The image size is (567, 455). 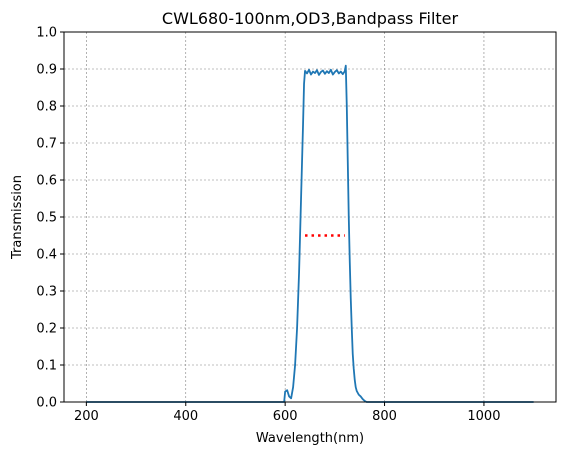 What do you see at coordinates (46, 181) in the screenshot?
I see `y-tick-label: 0.6` at bounding box center [46, 181].